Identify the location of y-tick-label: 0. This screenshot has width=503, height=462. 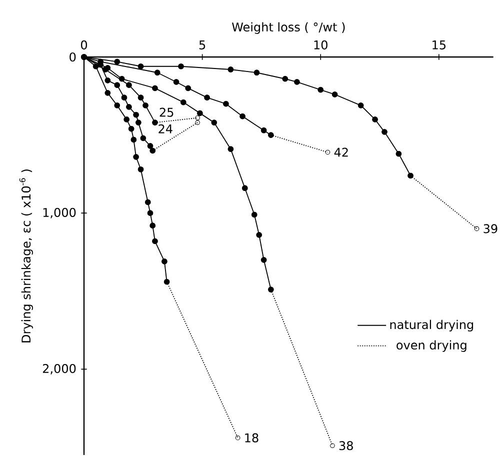
(73, 57).